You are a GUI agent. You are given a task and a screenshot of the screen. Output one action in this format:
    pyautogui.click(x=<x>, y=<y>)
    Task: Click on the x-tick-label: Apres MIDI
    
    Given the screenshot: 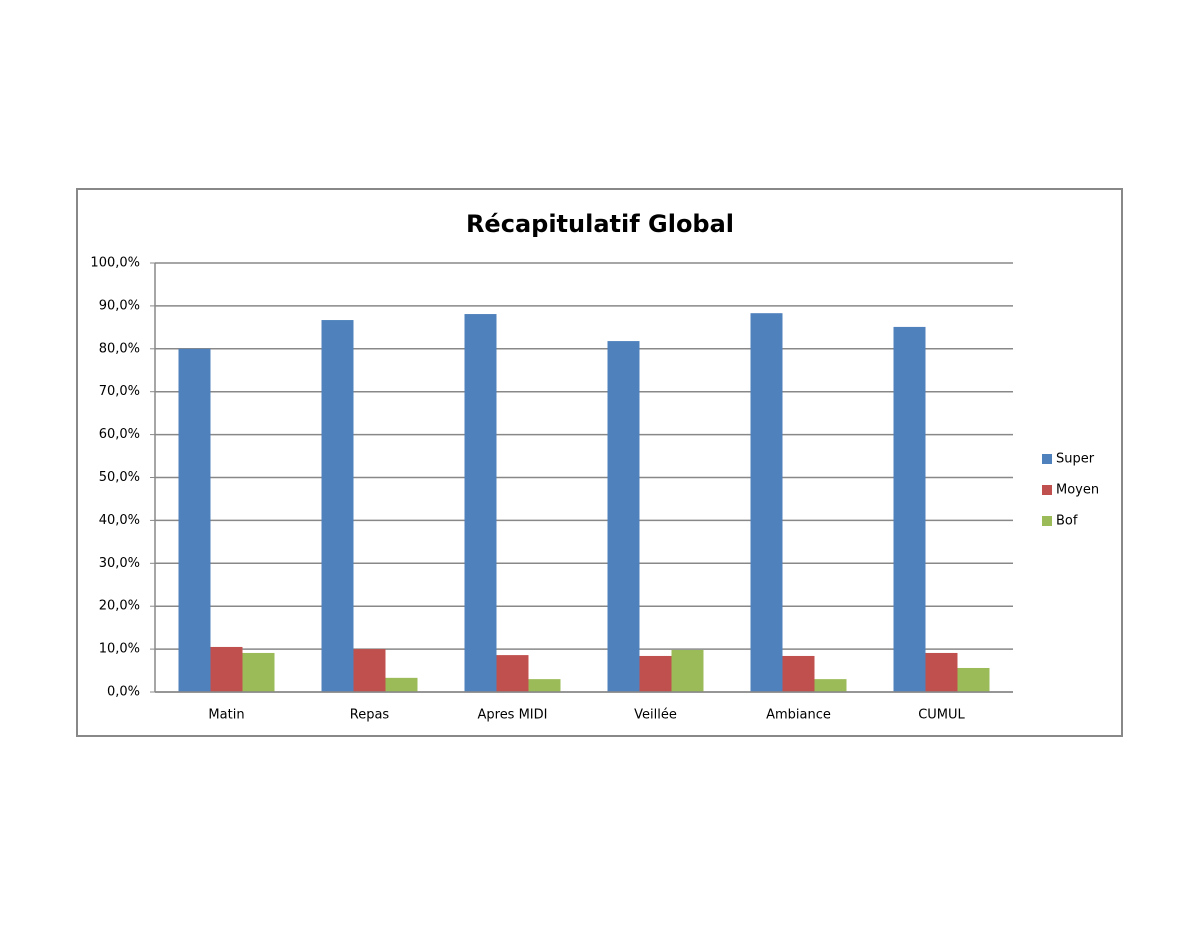 What is the action you would take?
    pyautogui.click(x=512, y=715)
    